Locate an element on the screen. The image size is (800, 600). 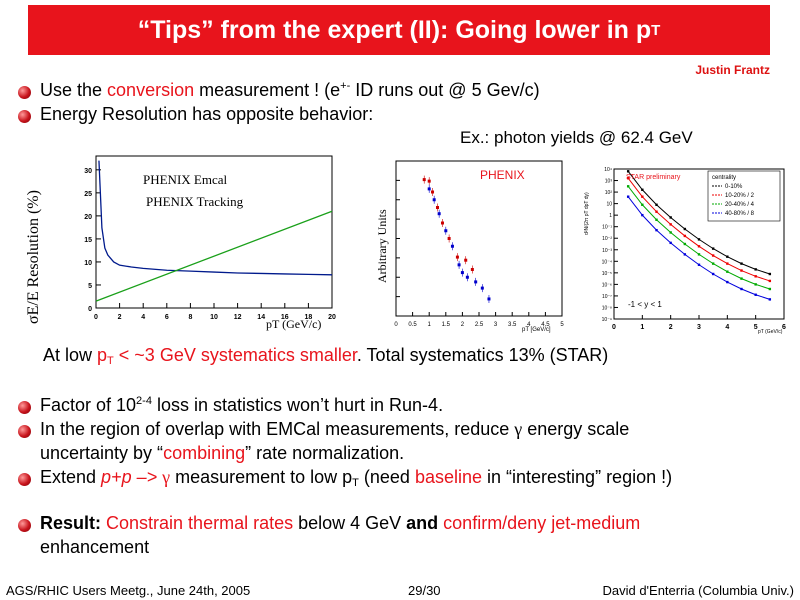
text: energy scale is located at coordinates (576, 429).